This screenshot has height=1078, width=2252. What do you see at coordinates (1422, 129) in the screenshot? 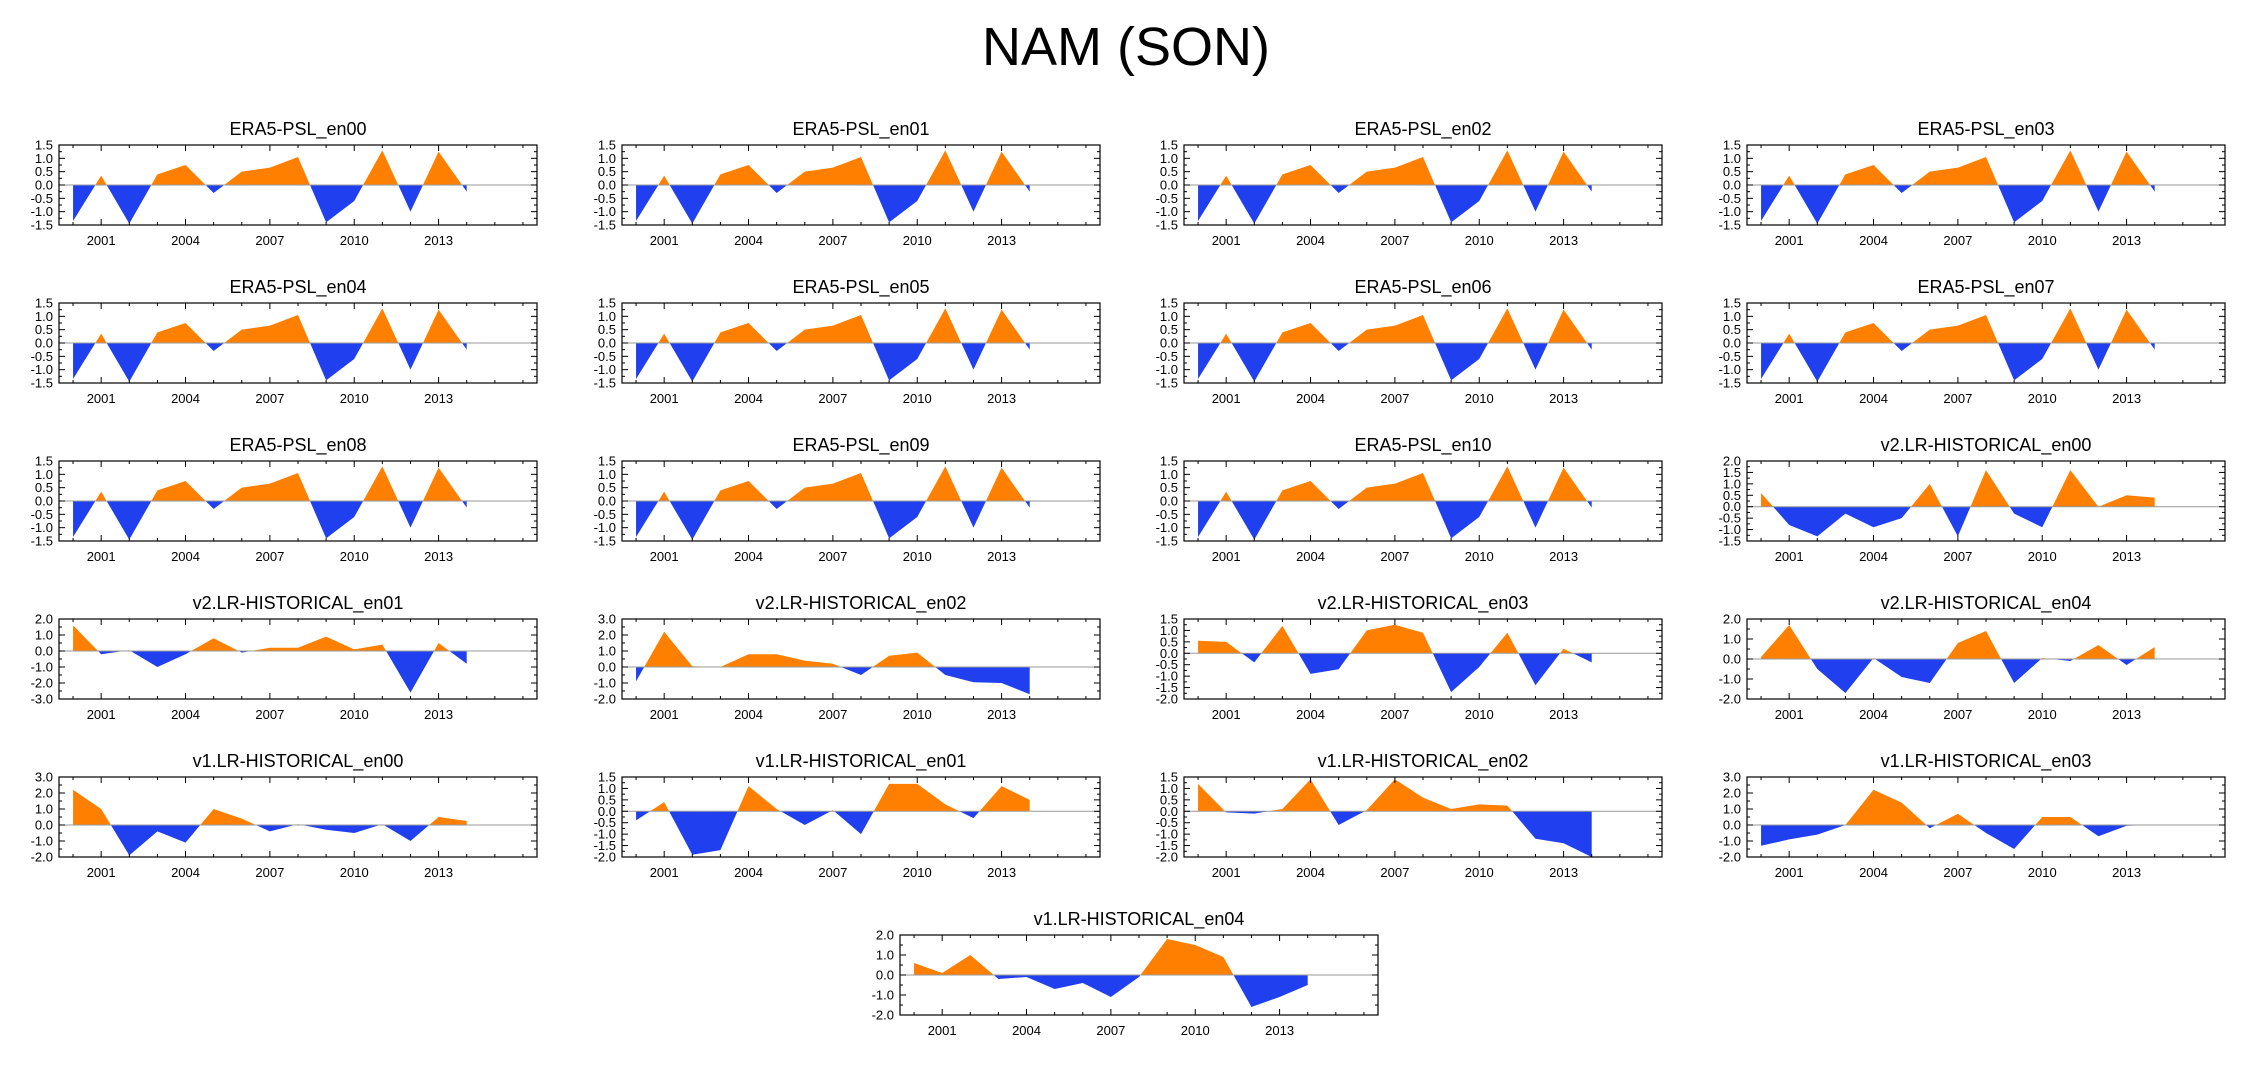
I see `panel-title: ERA5-PSL_en02` at bounding box center [1422, 129].